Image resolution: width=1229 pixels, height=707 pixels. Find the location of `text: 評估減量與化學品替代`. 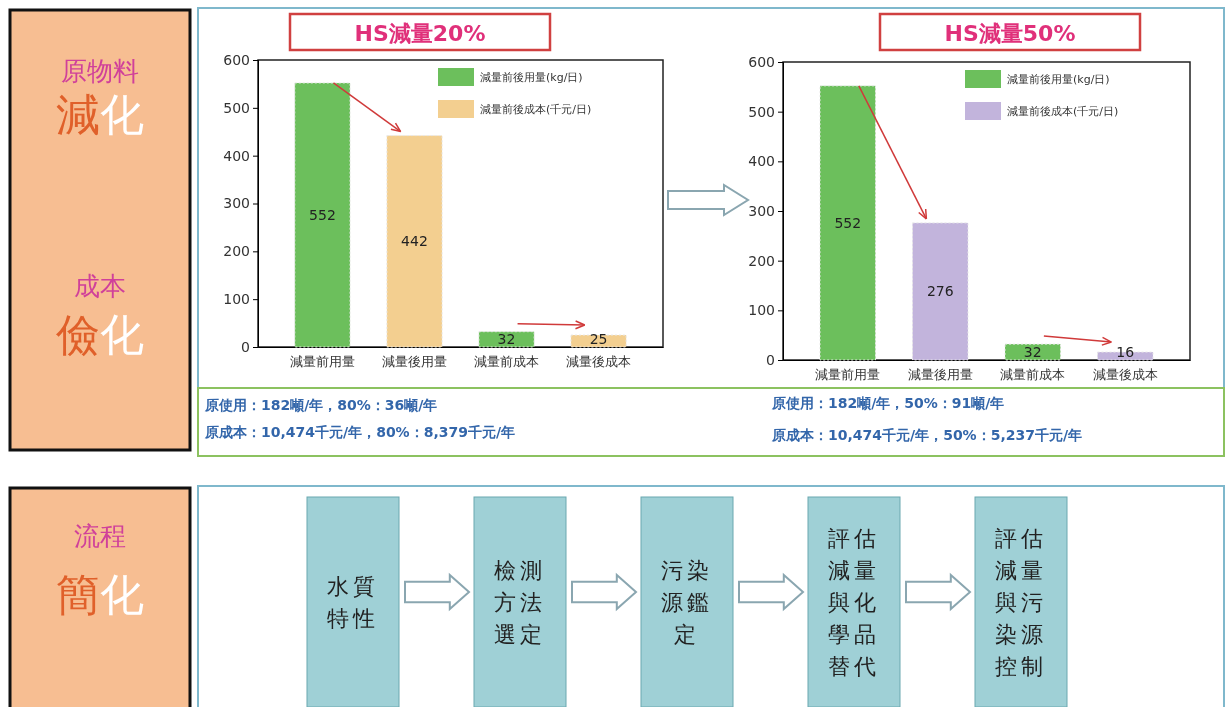

text: 評估減量與化學品替代 is located at coordinates (854, 602).